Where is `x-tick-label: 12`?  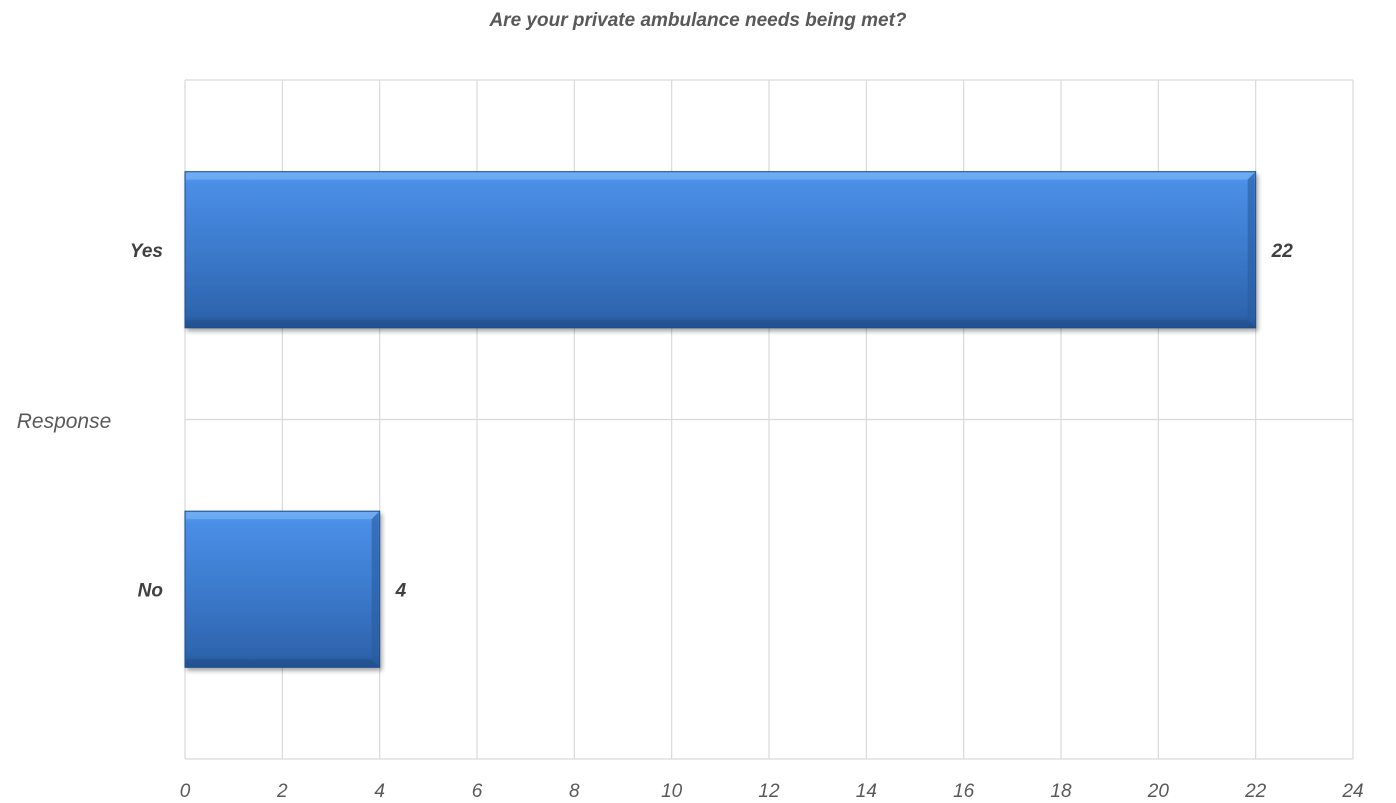
x-tick-label: 12 is located at coordinates (769, 791).